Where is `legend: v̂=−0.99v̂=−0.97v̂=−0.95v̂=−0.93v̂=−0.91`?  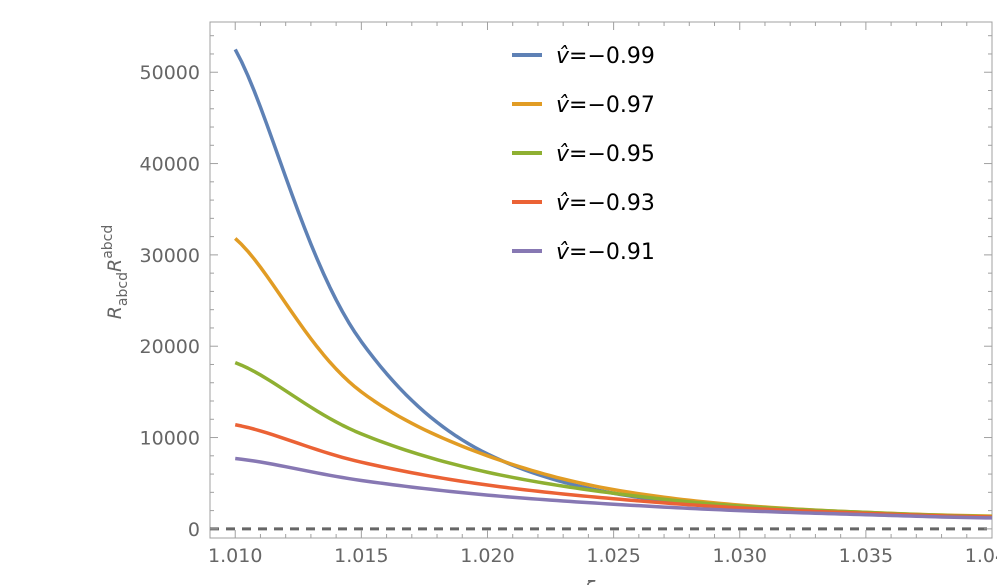 legend: v̂=−0.99v̂=−0.97v̂=−0.95v̂=−0.93v̂=−0.91 is located at coordinates (583, 154).